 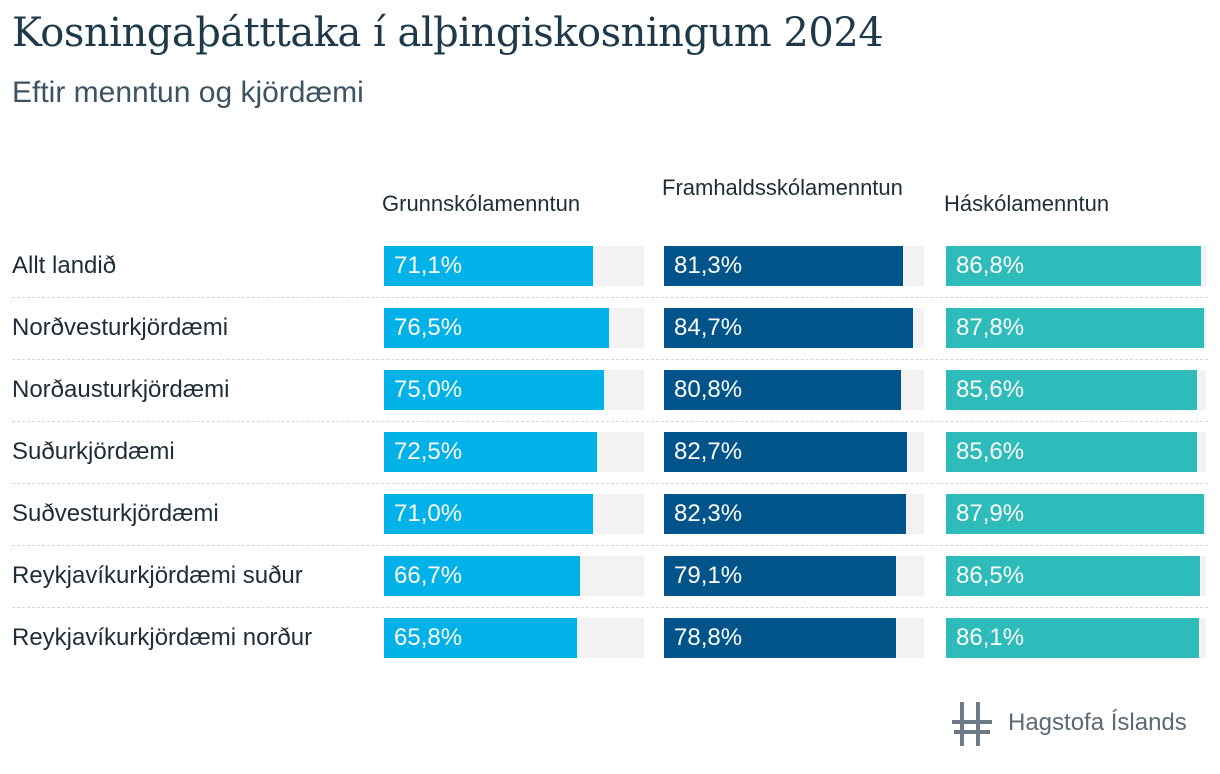 What do you see at coordinates (990, 513) in the screenshot?
I see `data-label: 87,9%` at bounding box center [990, 513].